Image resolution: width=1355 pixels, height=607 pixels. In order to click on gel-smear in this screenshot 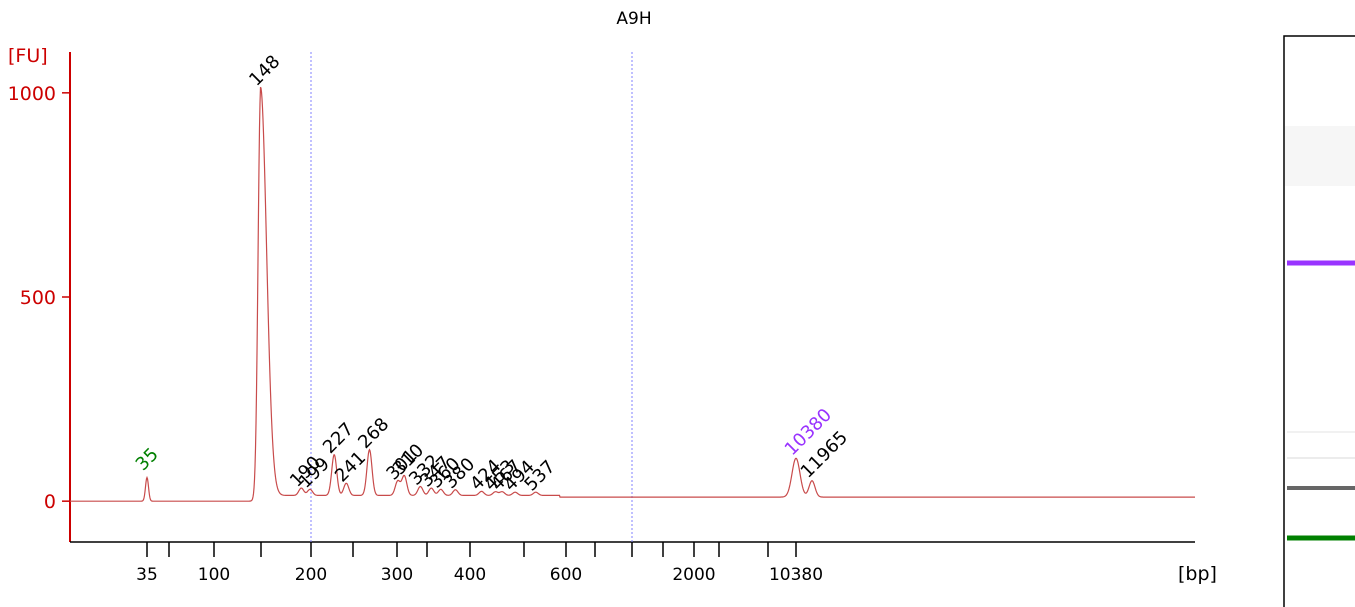, I will do `click(1320, 156)`.